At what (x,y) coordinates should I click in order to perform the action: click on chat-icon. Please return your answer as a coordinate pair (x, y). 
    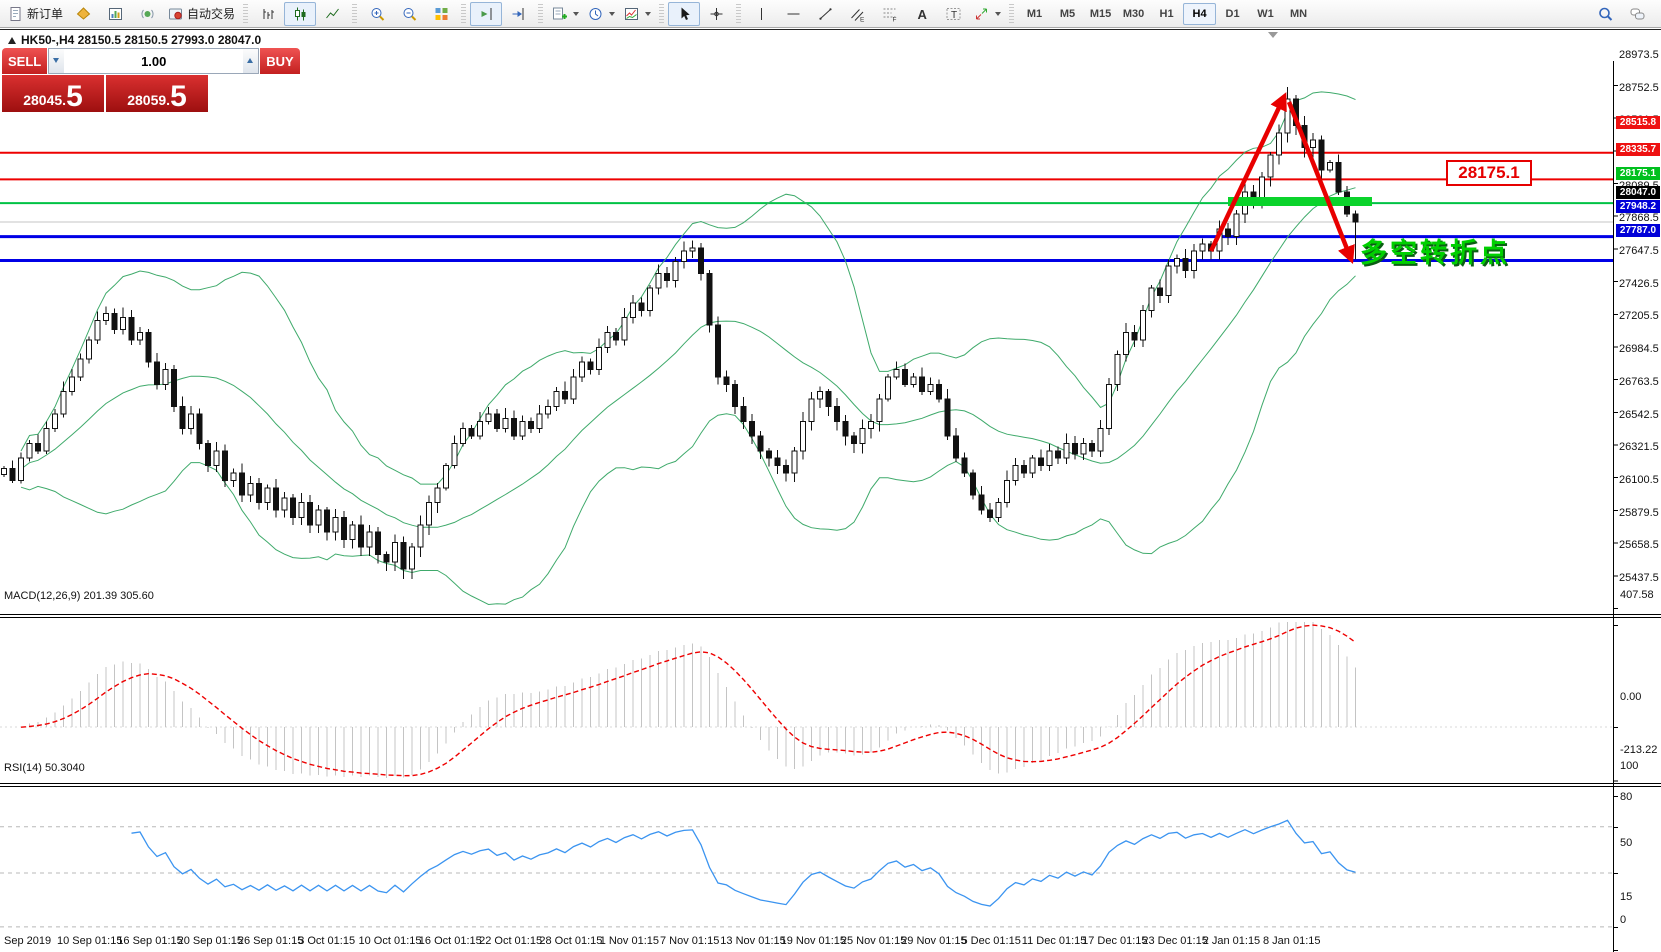
    Looking at the image, I should click on (1637, 13).